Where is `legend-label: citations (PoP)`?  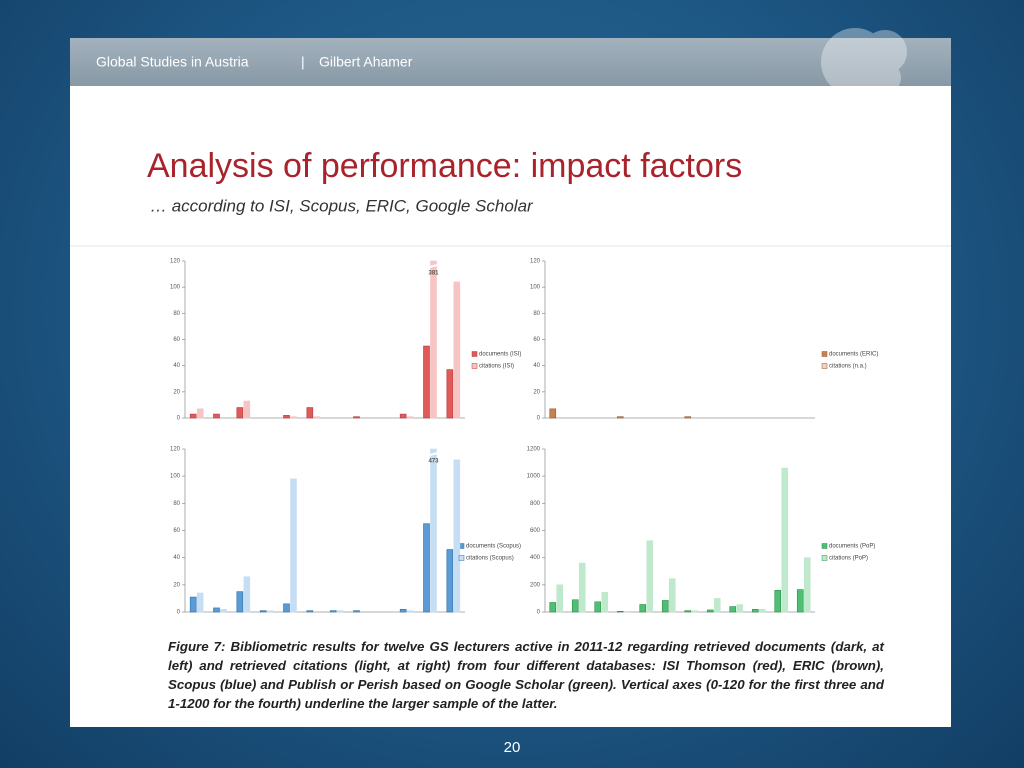
legend-label: citations (PoP) is located at coordinates (848, 559).